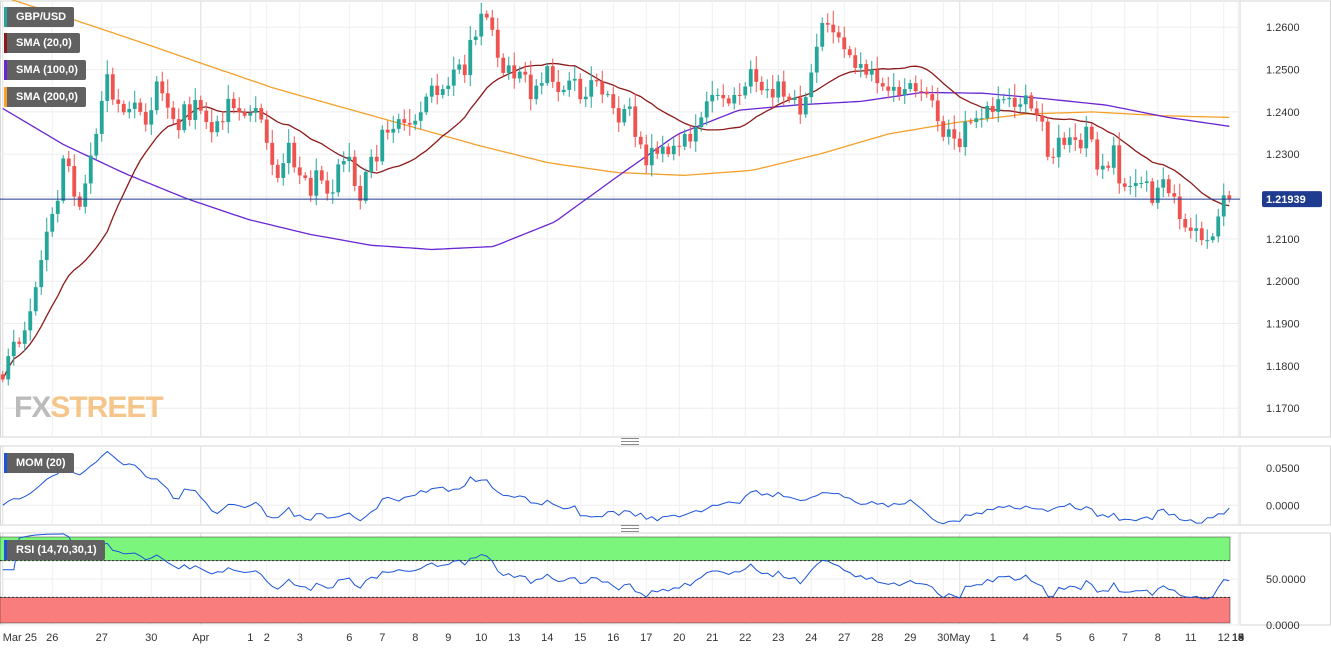 This screenshot has height=651, width=1331. Describe the element at coordinates (448, 638) in the screenshot. I see `x-tick-label: 9` at that location.